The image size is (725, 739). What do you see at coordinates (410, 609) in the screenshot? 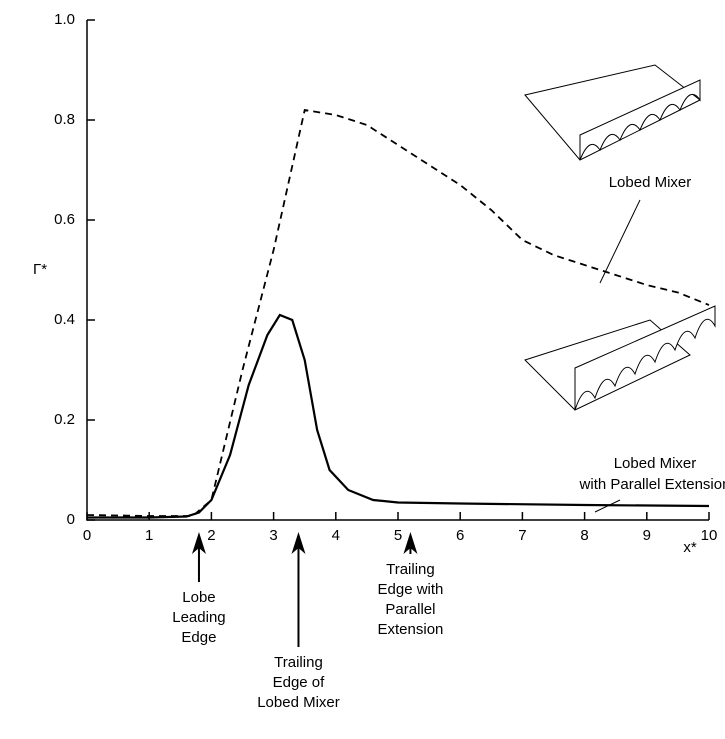
I see `annotation-text: Parallel` at bounding box center [410, 609].